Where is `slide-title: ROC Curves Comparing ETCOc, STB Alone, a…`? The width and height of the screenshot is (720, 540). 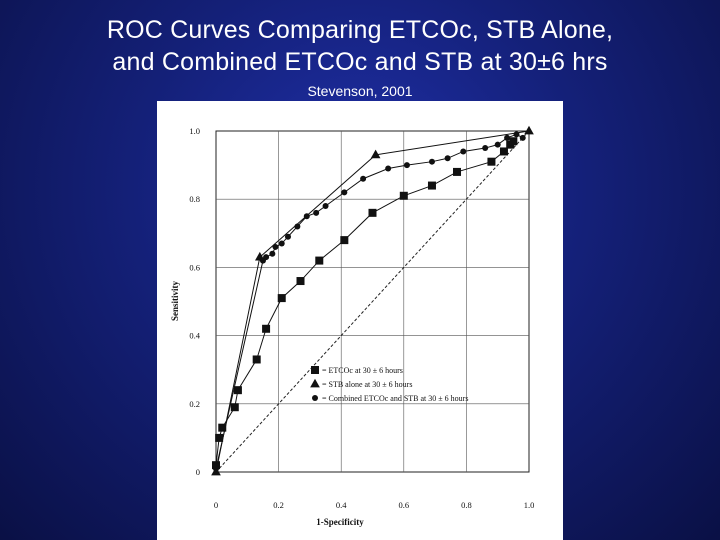
slide-title: ROC Curves Comparing ETCOc, STB Alone, a… is located at coordinates (360, 46).